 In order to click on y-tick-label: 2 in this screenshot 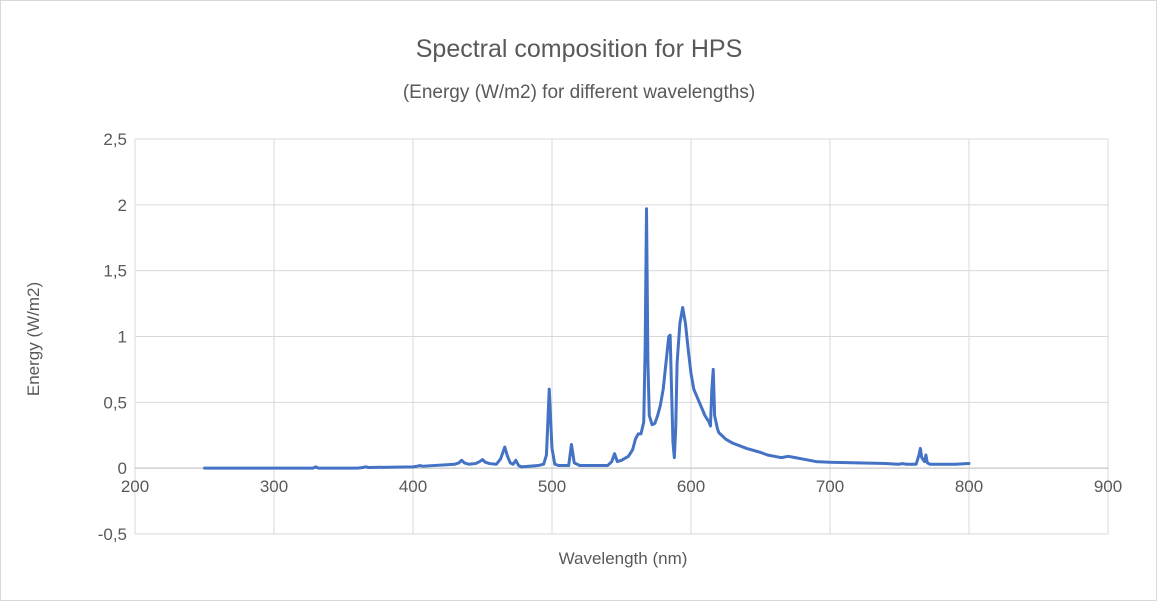, I will do `click(122, 205)`.